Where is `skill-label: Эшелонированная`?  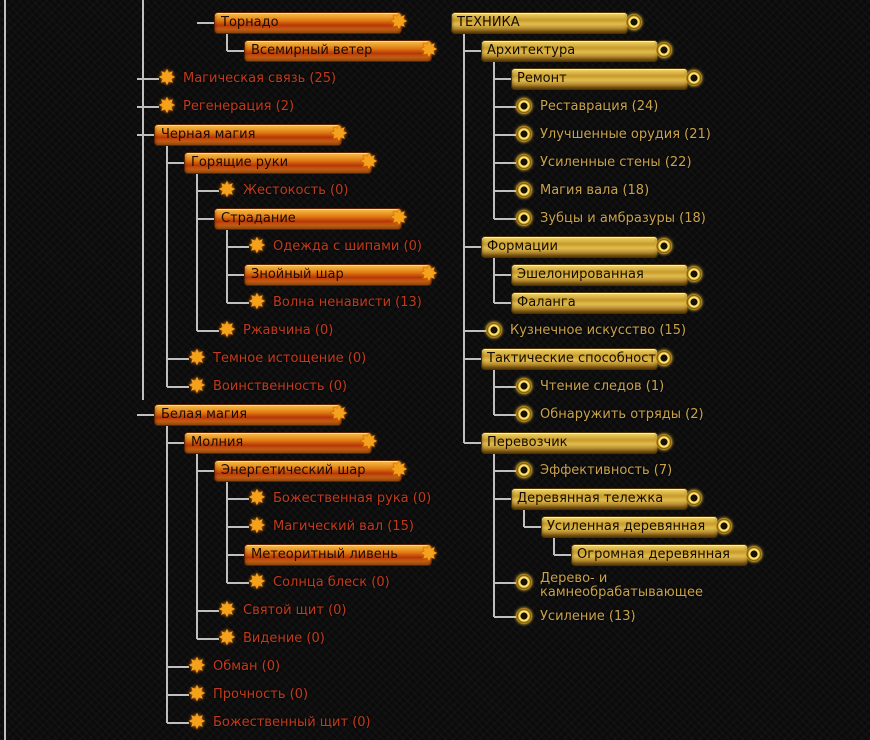
skill-label: Эшелонированная is located at coordinates (599, 275).